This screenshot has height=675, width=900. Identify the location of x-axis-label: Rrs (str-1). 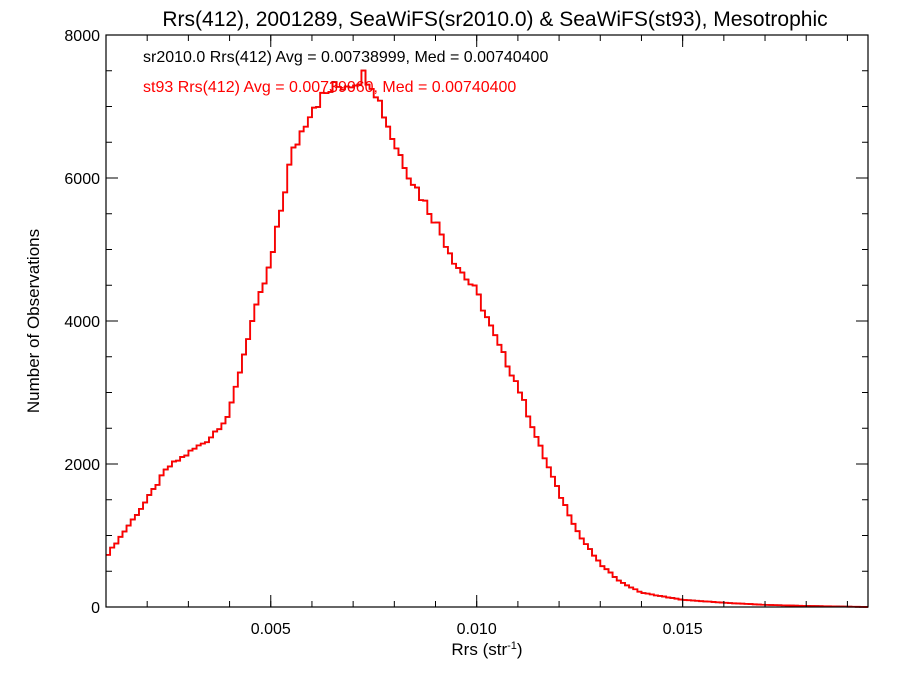
(486, 649).